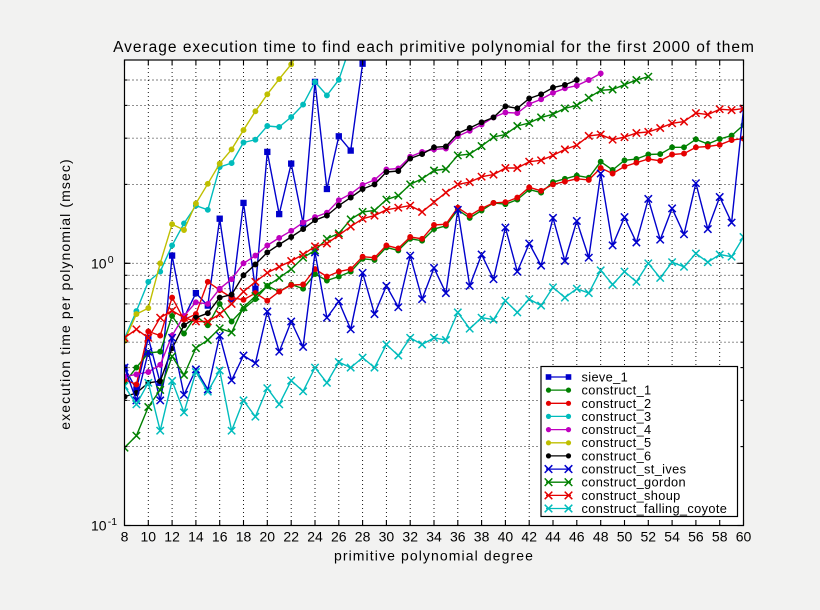  What do you see at coordinates (458, 537) in the screenshot?
I see `svg-text: 36` at bounding box center [458, 537].